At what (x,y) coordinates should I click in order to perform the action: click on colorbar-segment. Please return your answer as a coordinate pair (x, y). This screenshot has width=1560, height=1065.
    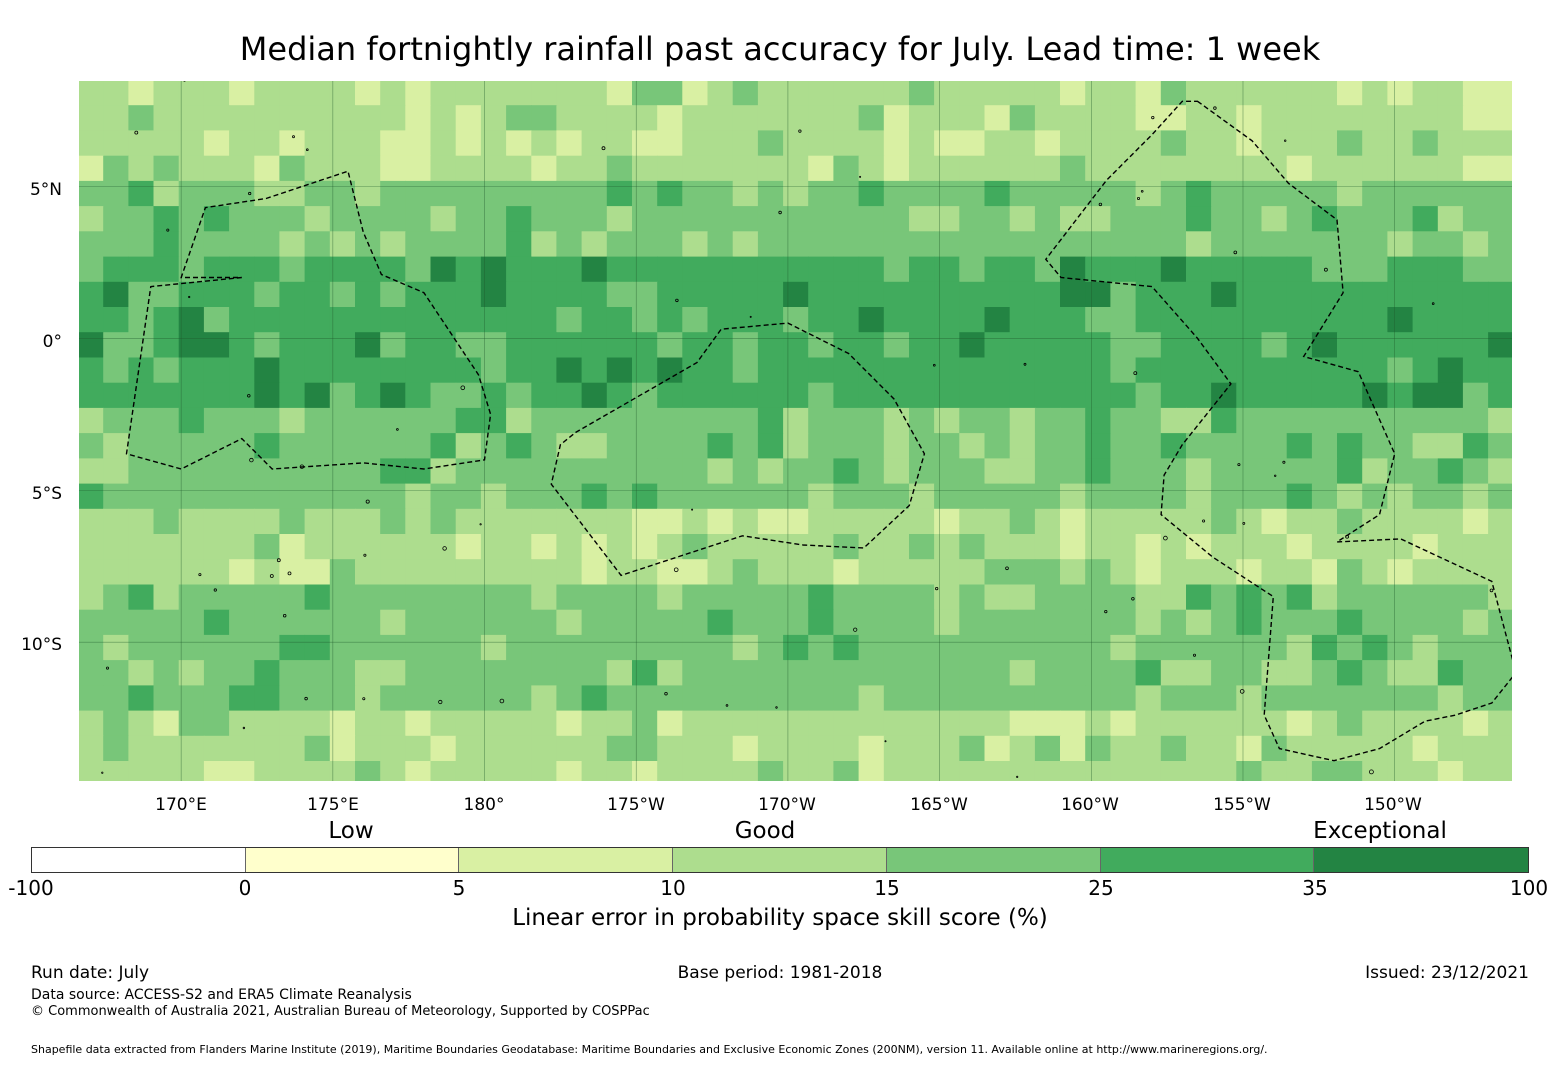
    Looking at the image, I should click on (1421, 860).